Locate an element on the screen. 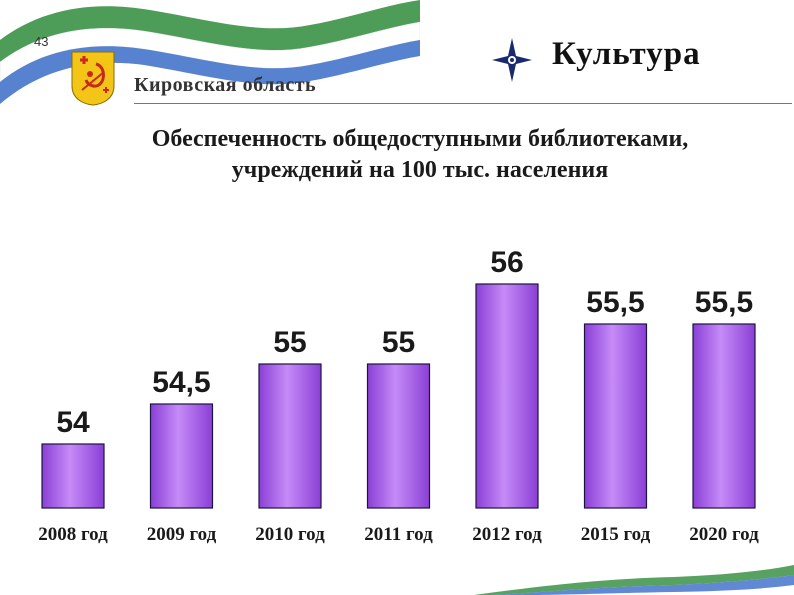  header-divider is located at coordinates (463, 103).